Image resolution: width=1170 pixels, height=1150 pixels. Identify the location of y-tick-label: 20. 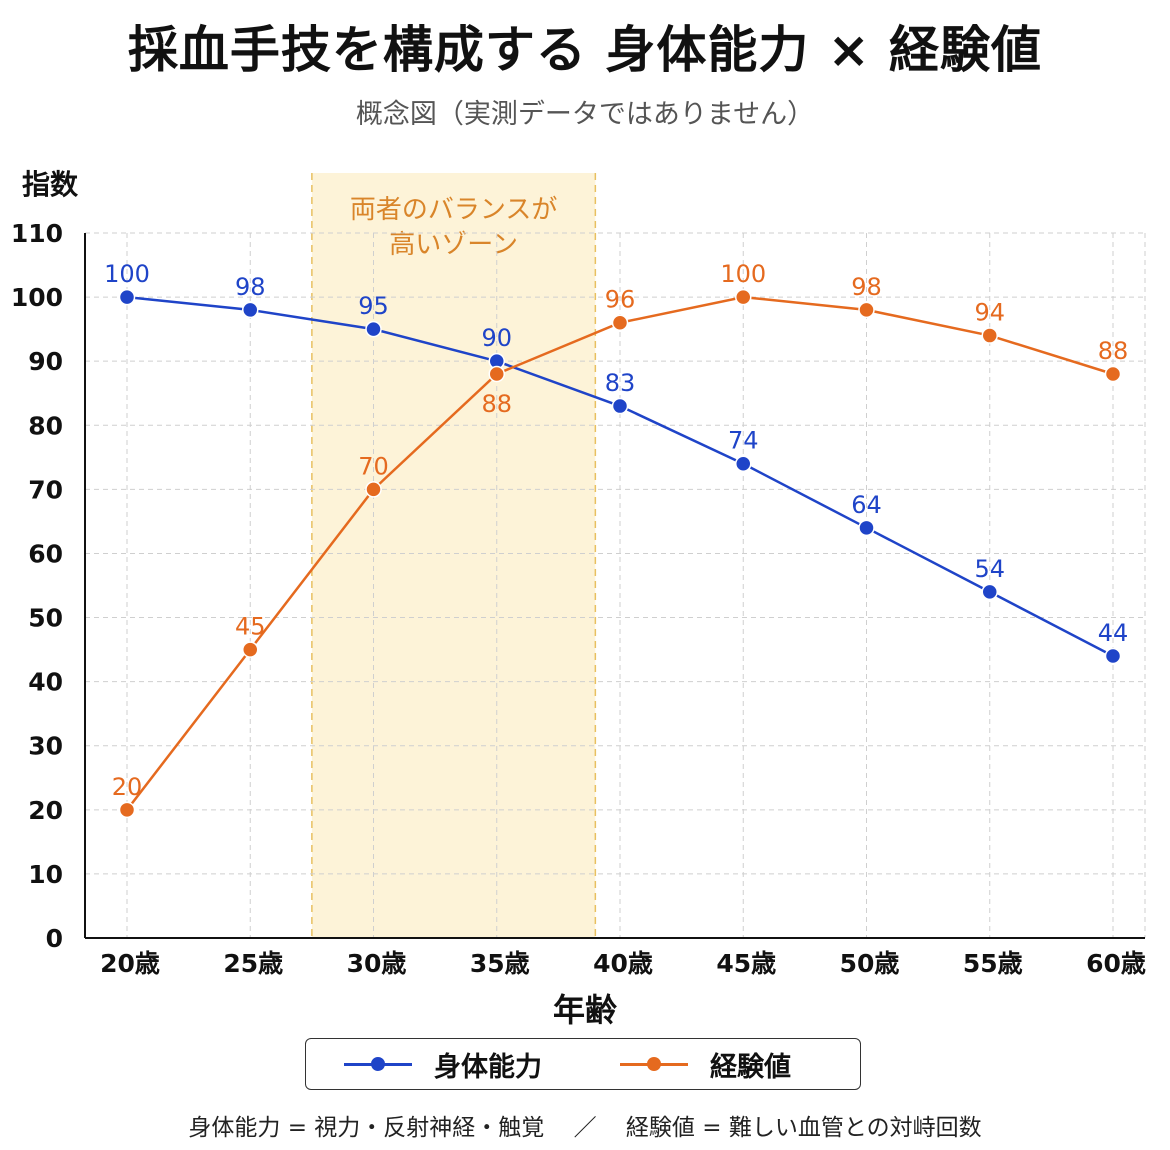
(45, 810).